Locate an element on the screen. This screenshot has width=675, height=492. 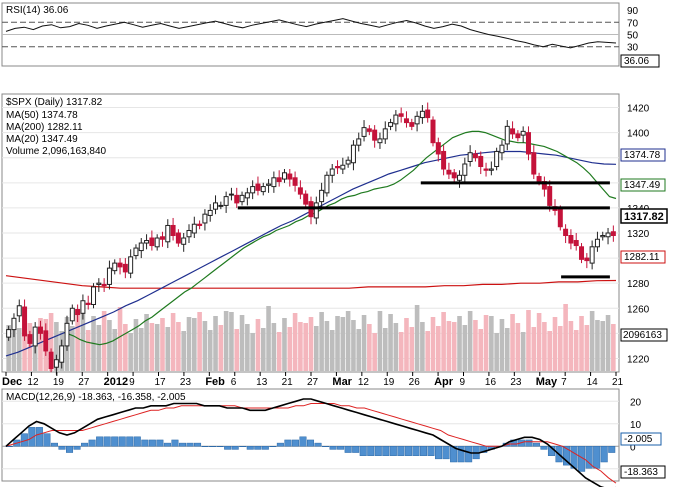
x-tick-label: 27 is located at coordinates (84, 382).